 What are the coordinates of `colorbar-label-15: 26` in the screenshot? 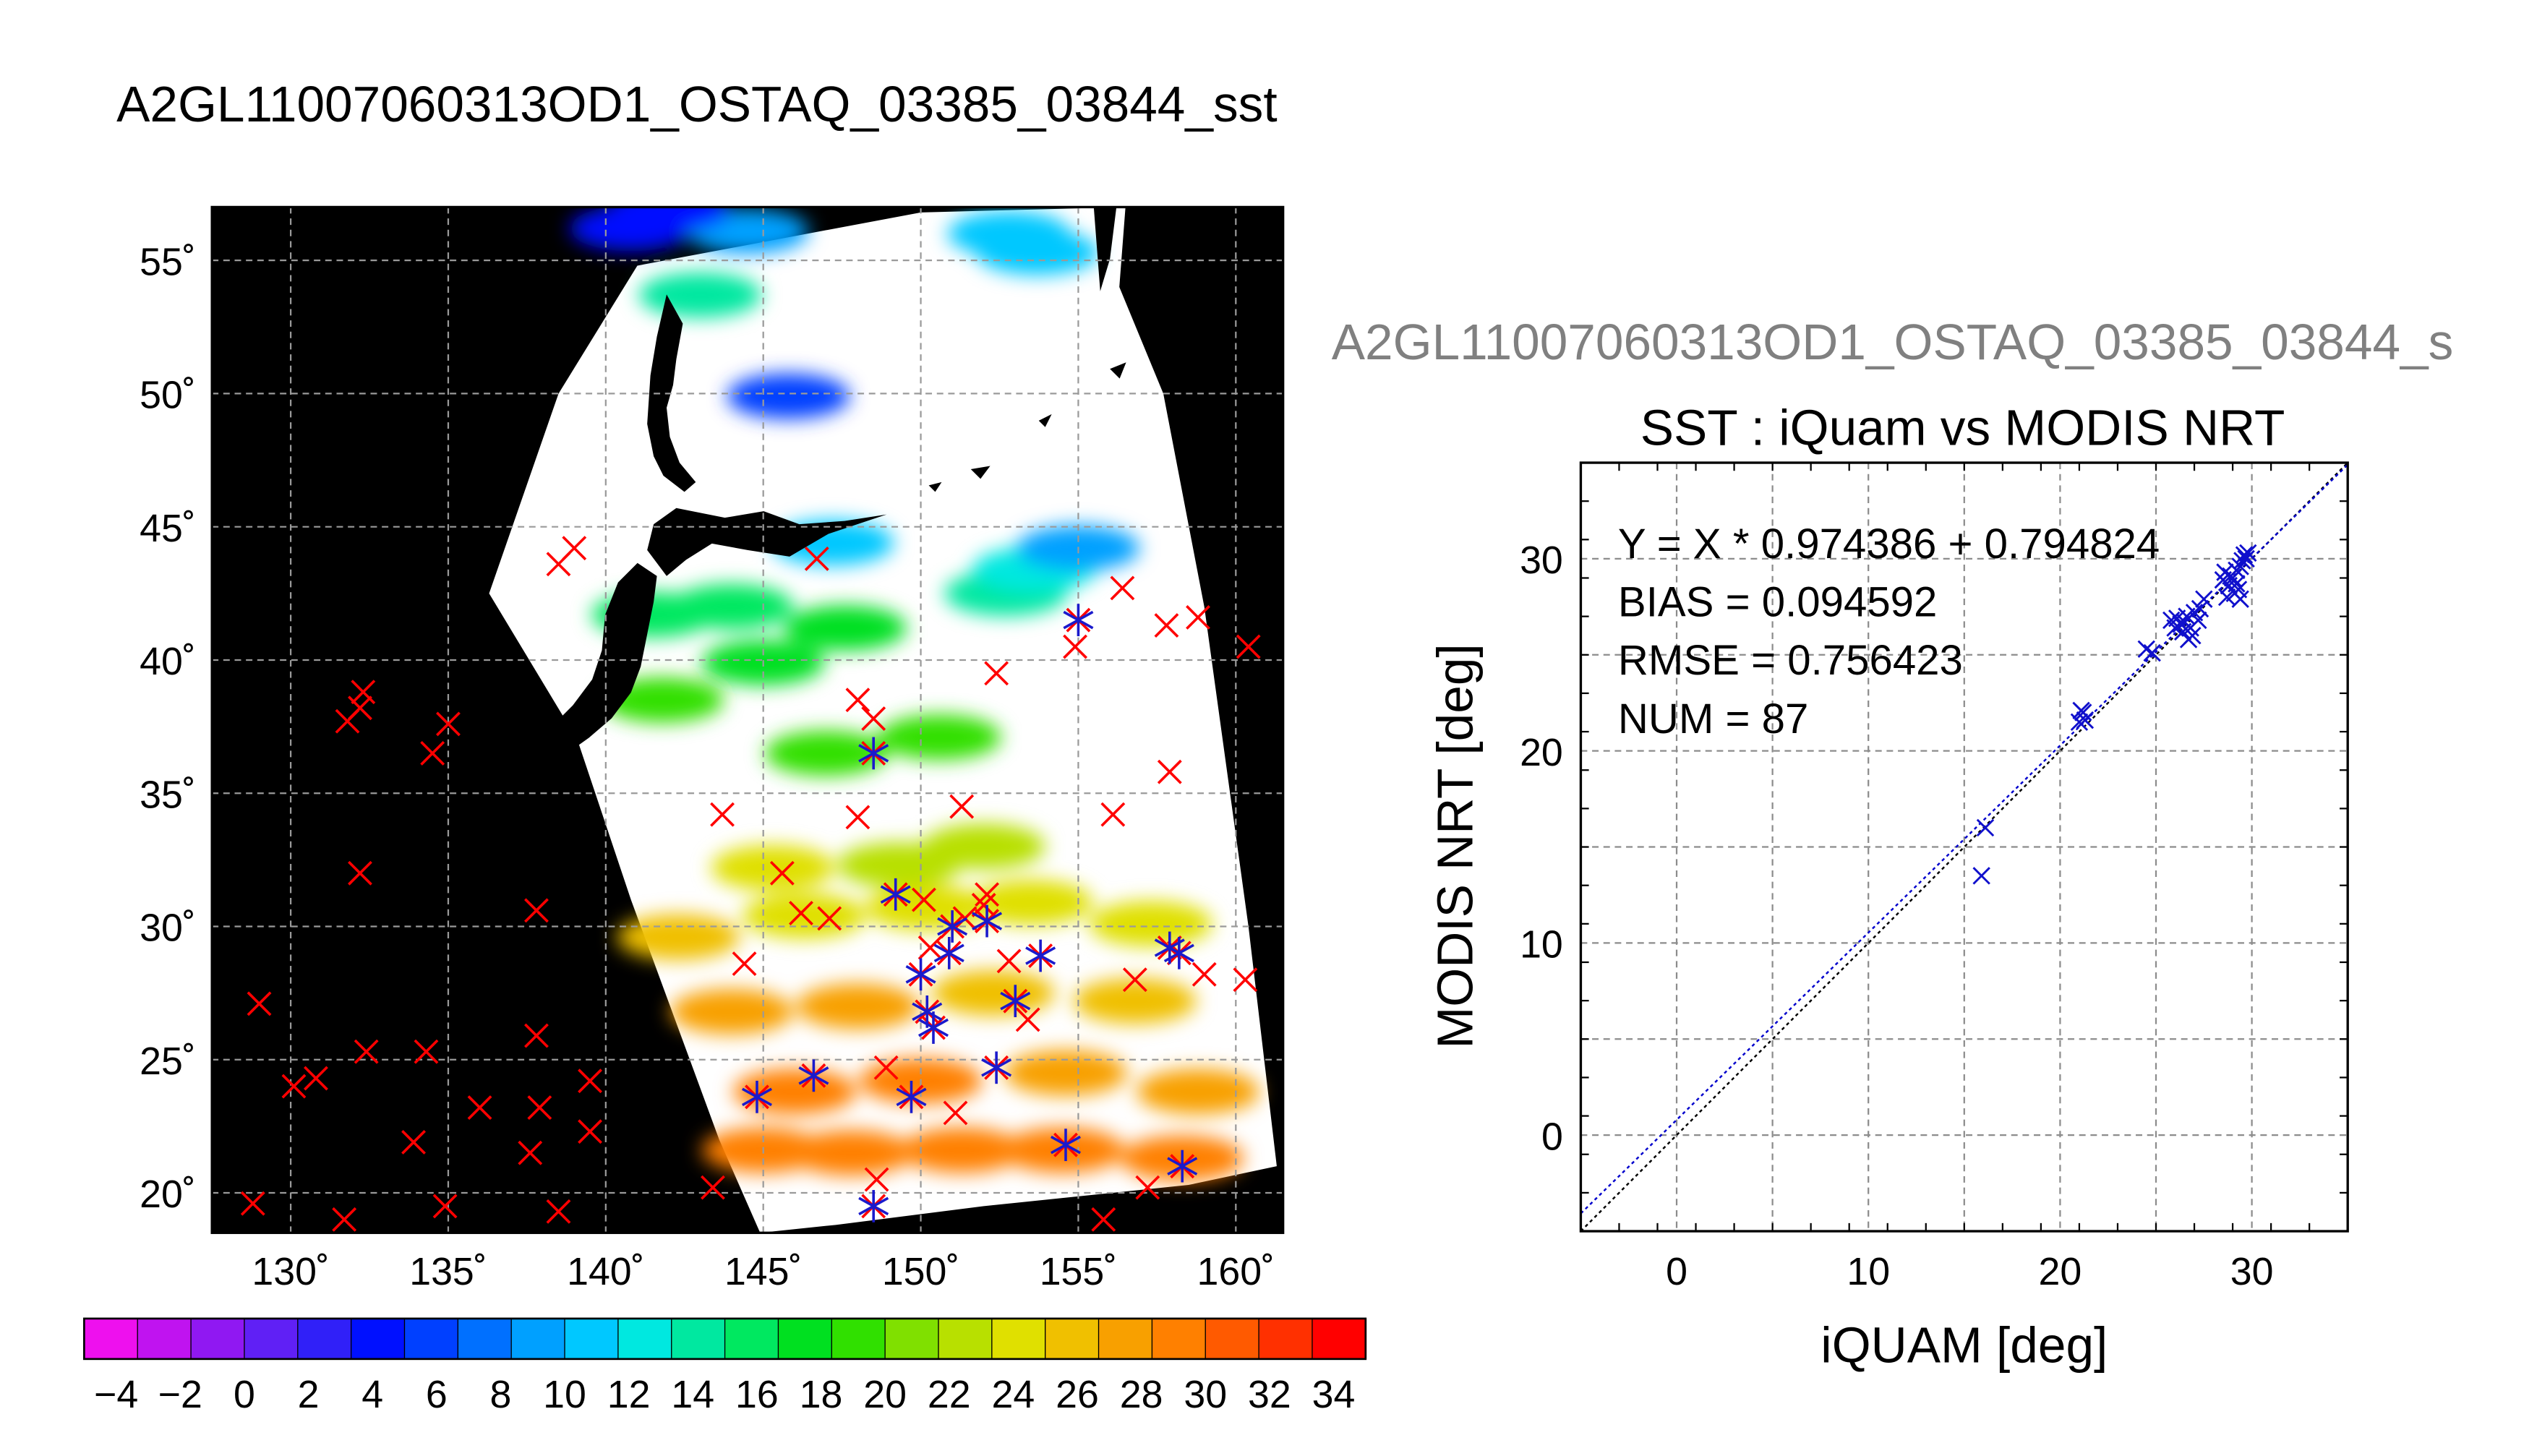 It's located at (1077, 1394).